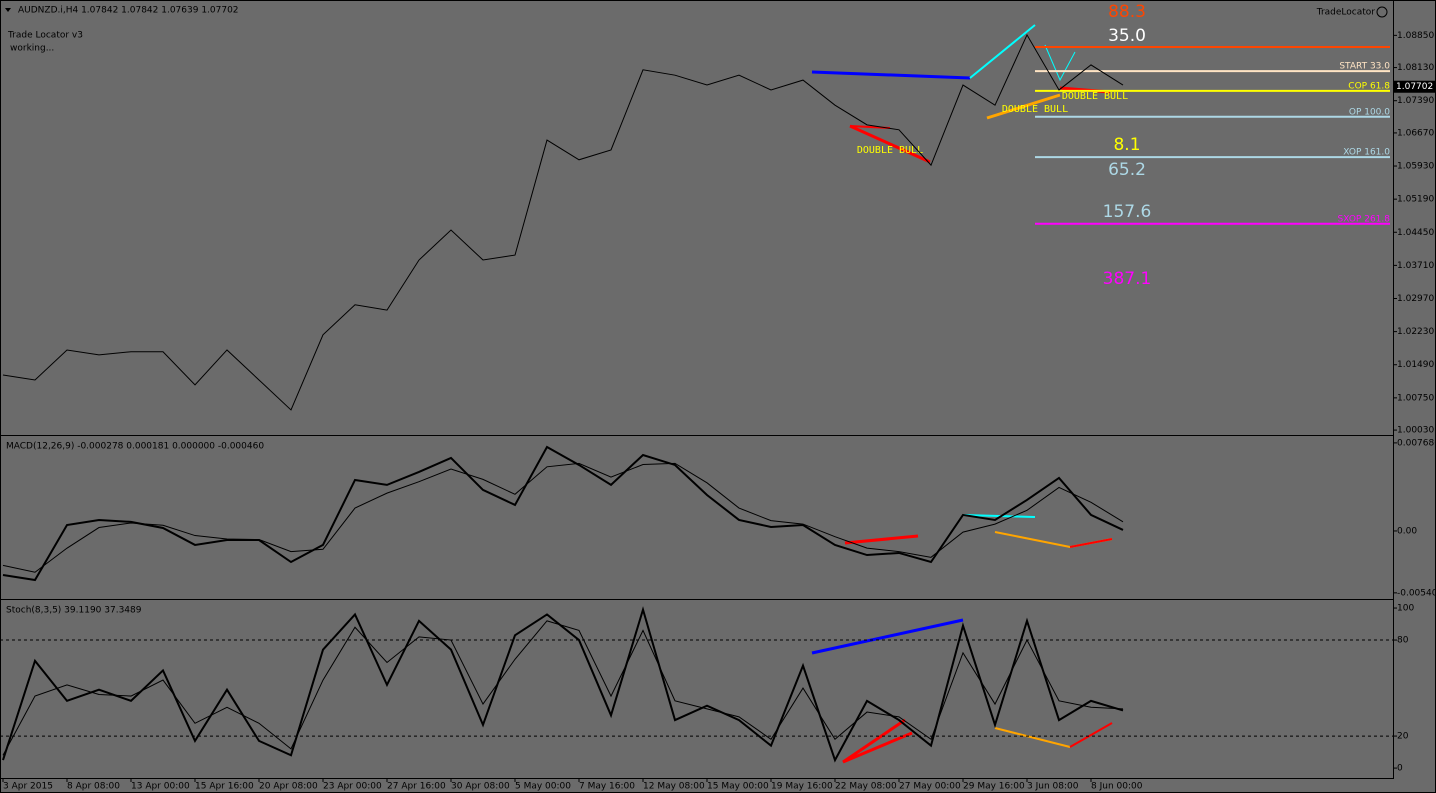 The image size is (1436, 793). What do you see at coordinates (74, 611) in the screenshot?
I see `panel-title: Stoch(8,3,5) 39.1190 37.3489` at bounding box center [74, 611].